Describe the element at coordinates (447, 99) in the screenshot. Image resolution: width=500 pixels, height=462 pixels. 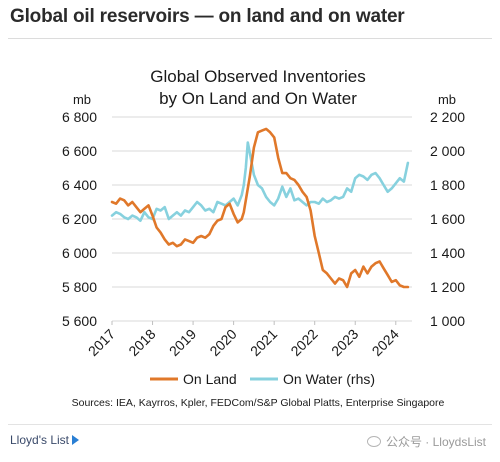
I see `y-axis-right-unit: mb` at that location.